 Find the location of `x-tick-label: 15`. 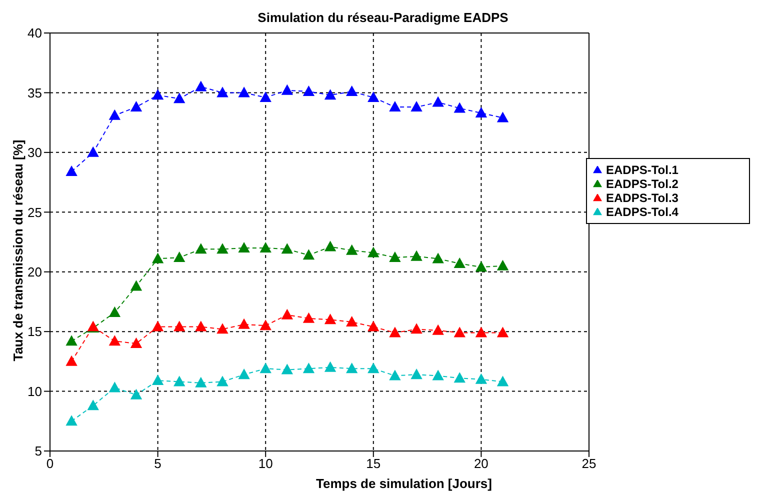

x-tick-label: 15 is located at coordinates (373, 464).